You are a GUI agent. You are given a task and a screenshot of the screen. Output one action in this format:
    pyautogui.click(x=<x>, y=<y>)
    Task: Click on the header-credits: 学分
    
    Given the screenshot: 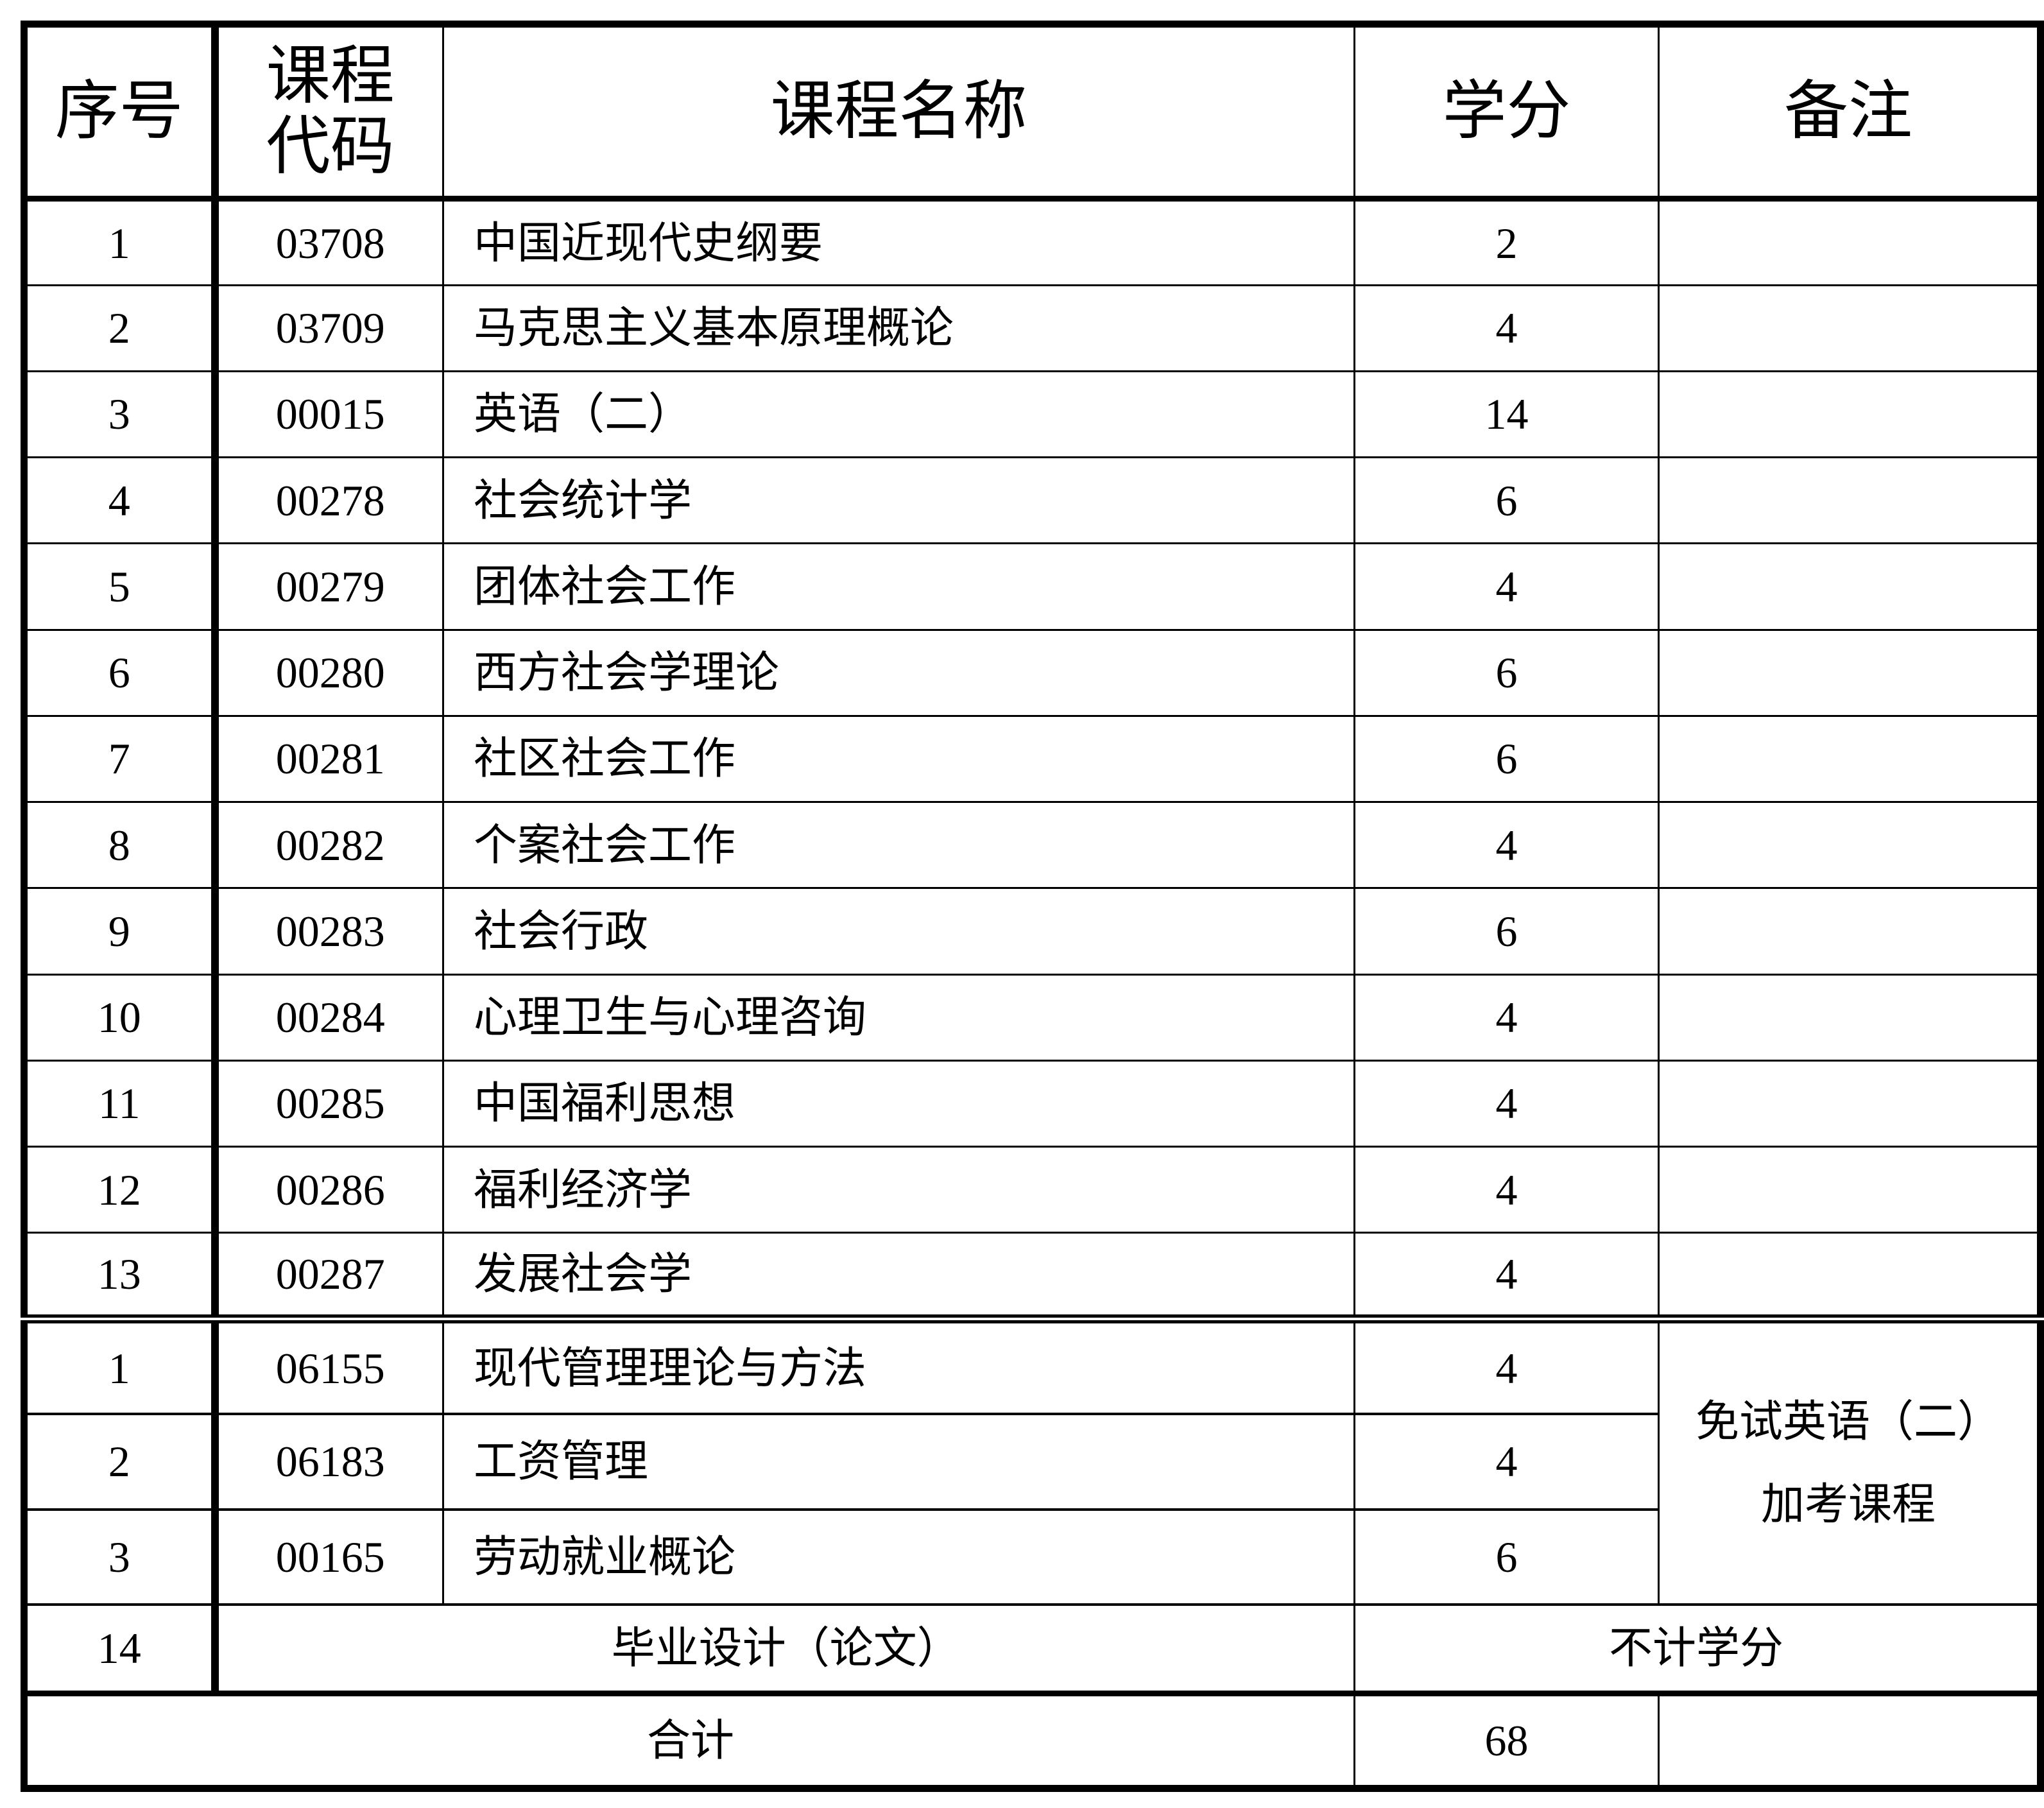 What is the action you would take?
    pyautogui.click(x=1506, y=112)
    